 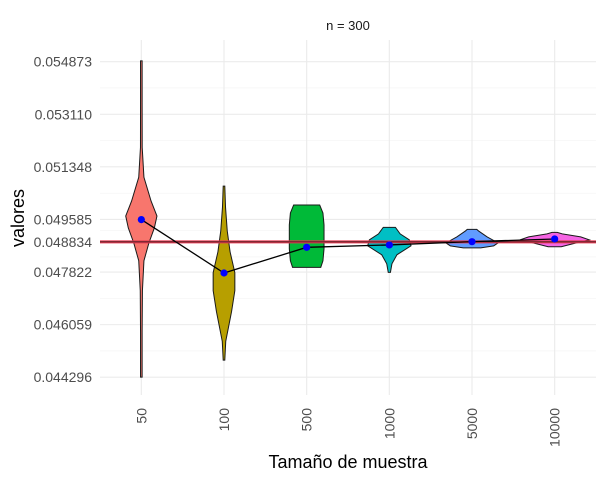 I want to click on facet-title: n = 300, so click(x=348, y=25).